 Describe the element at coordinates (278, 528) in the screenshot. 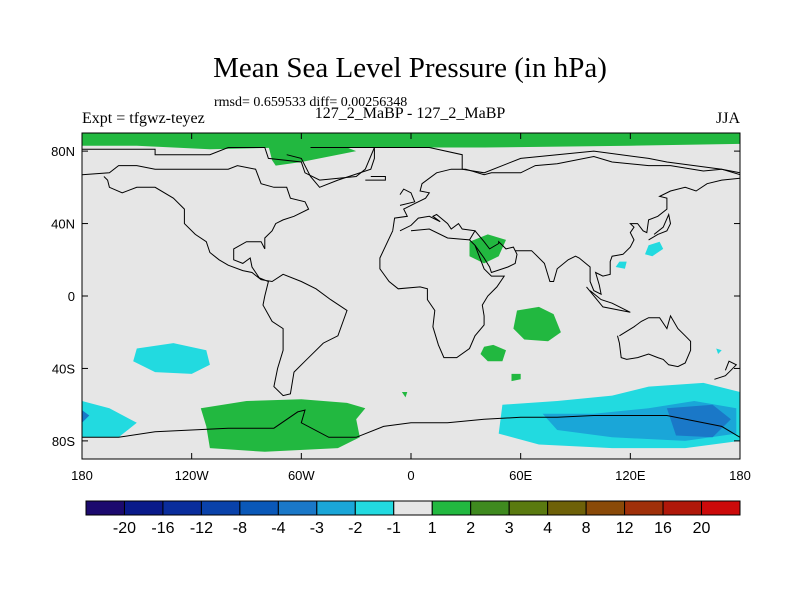

I see `colorbar-label: -4` at that location.